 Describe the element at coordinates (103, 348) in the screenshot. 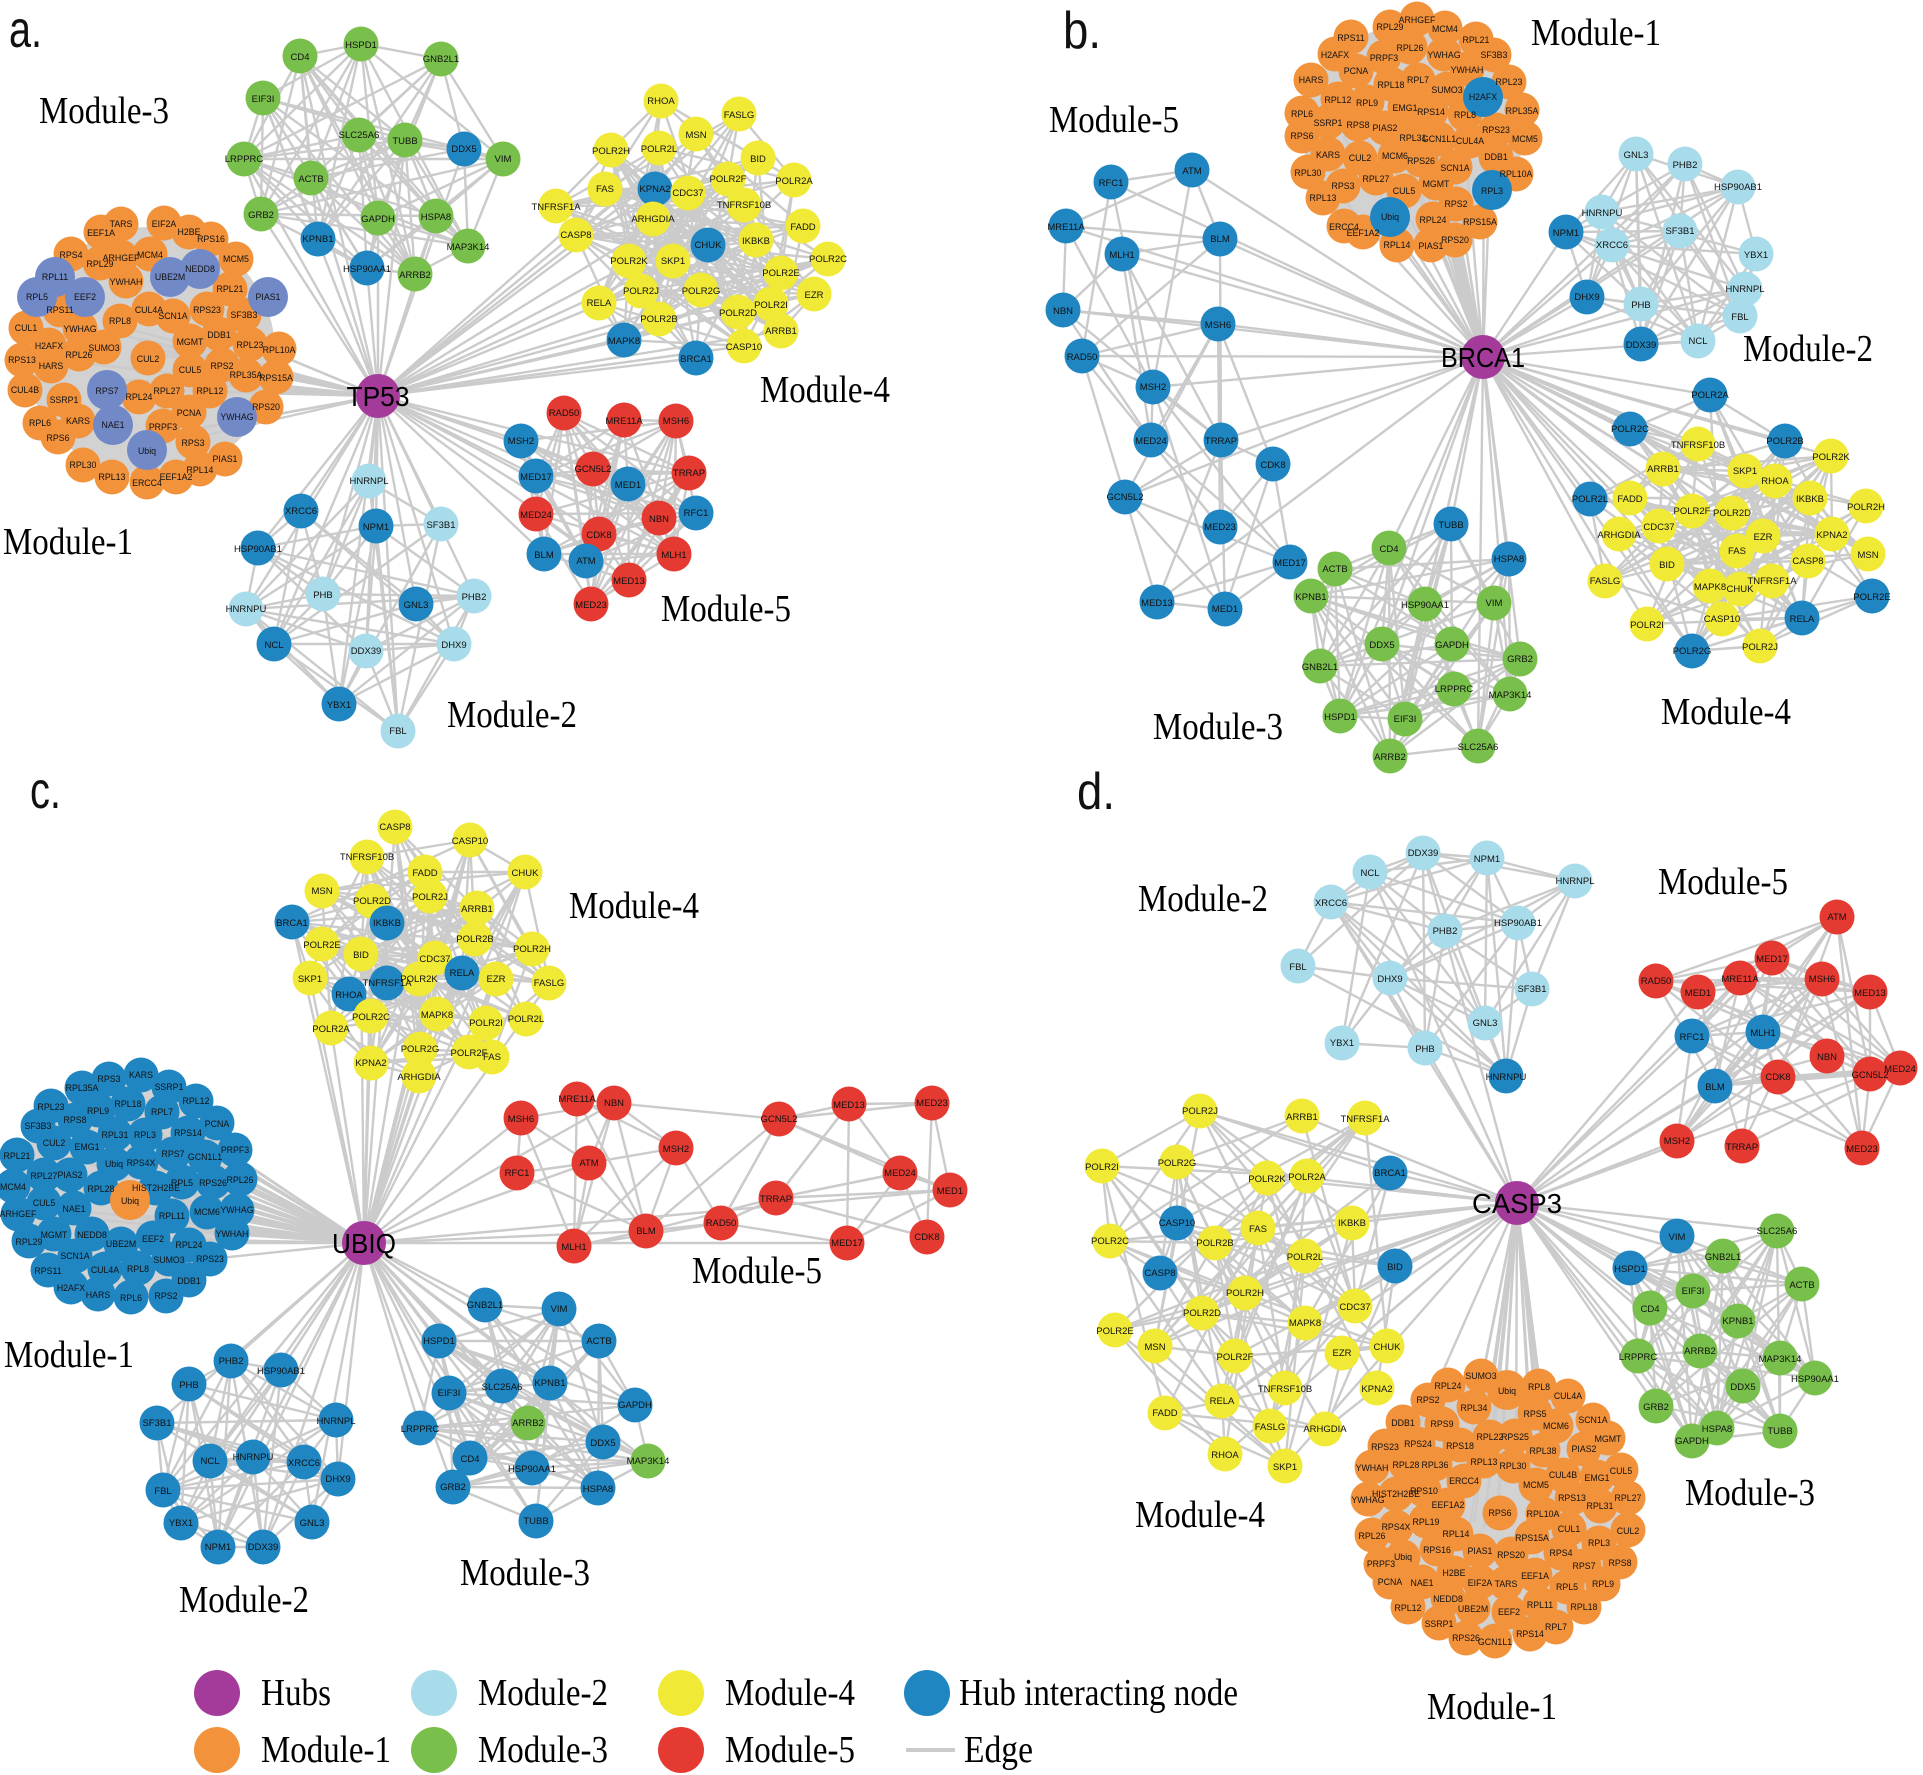

I see `svg-text: SUMO3` at that location.